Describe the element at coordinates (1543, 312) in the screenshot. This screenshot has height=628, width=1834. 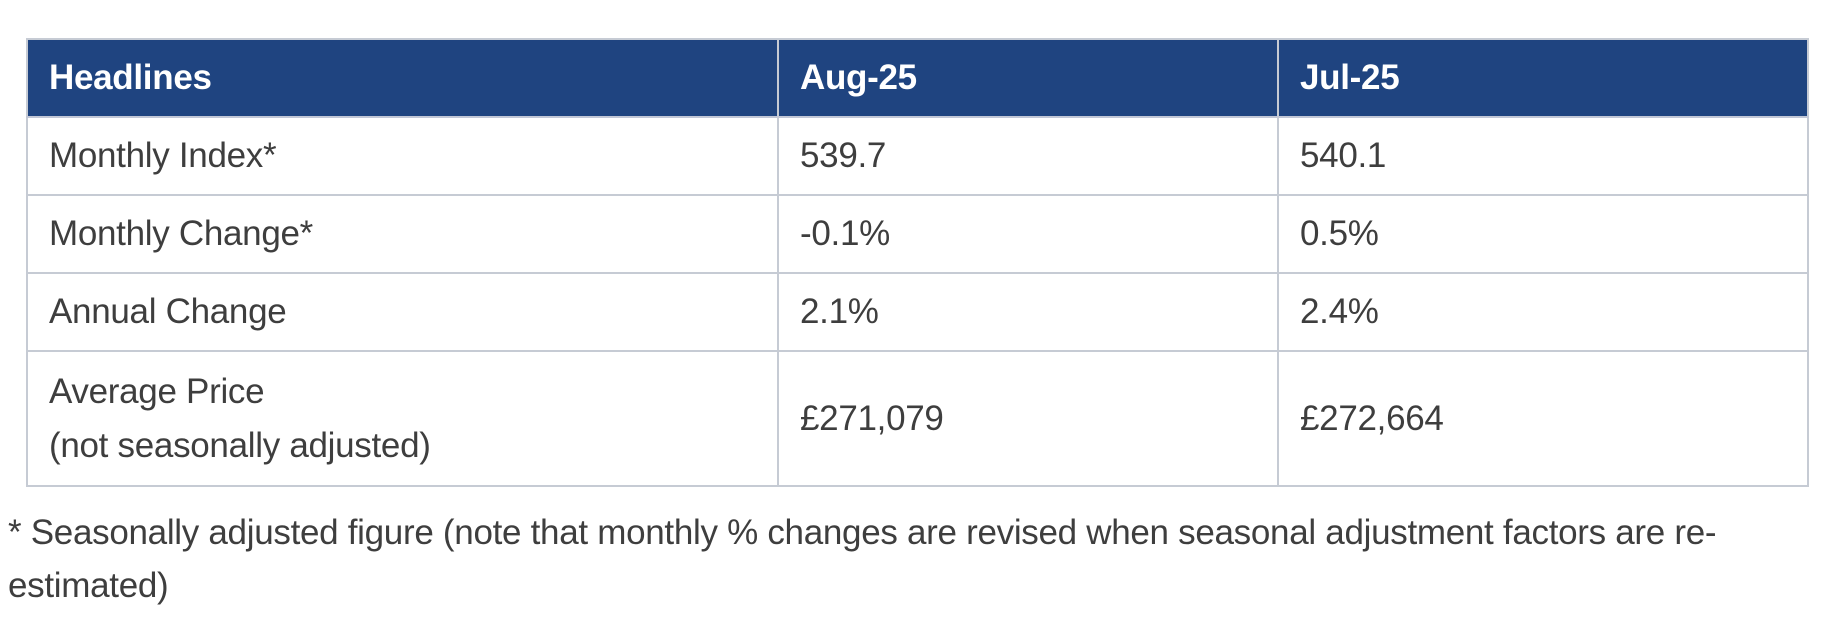
I see `cell-jul-value: 2.4%` at that location.